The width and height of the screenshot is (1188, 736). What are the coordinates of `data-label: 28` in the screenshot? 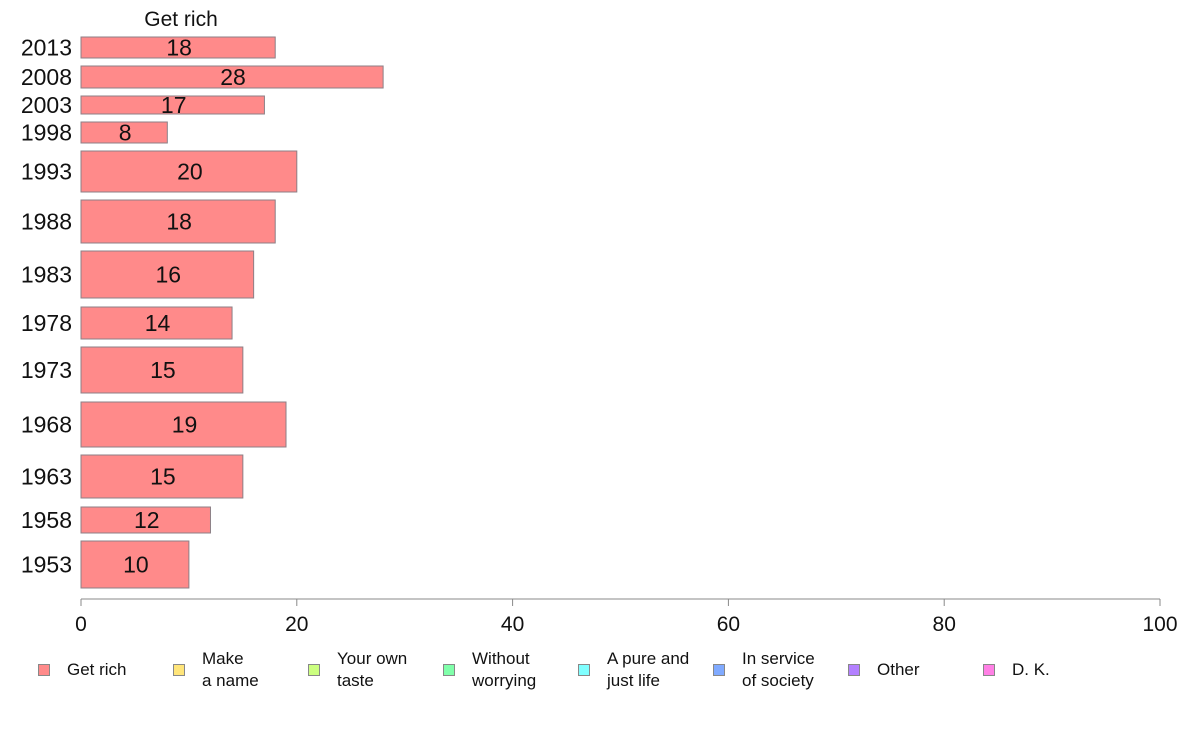 It's located at (233, 77).